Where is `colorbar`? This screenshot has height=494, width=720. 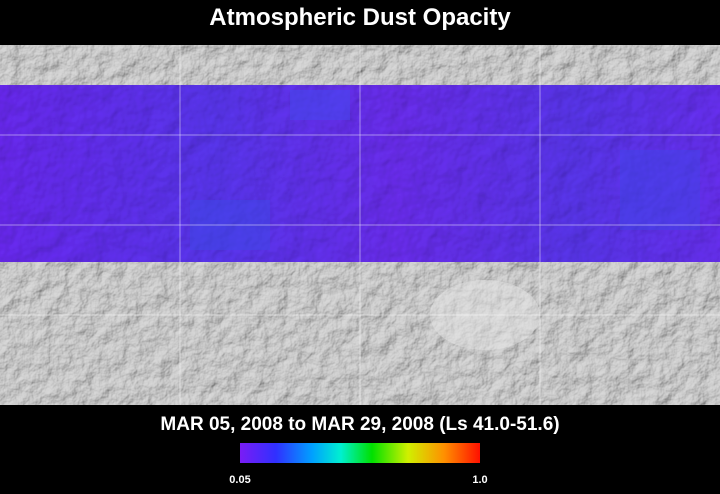 colorbar is located at coordinates (360, 453).